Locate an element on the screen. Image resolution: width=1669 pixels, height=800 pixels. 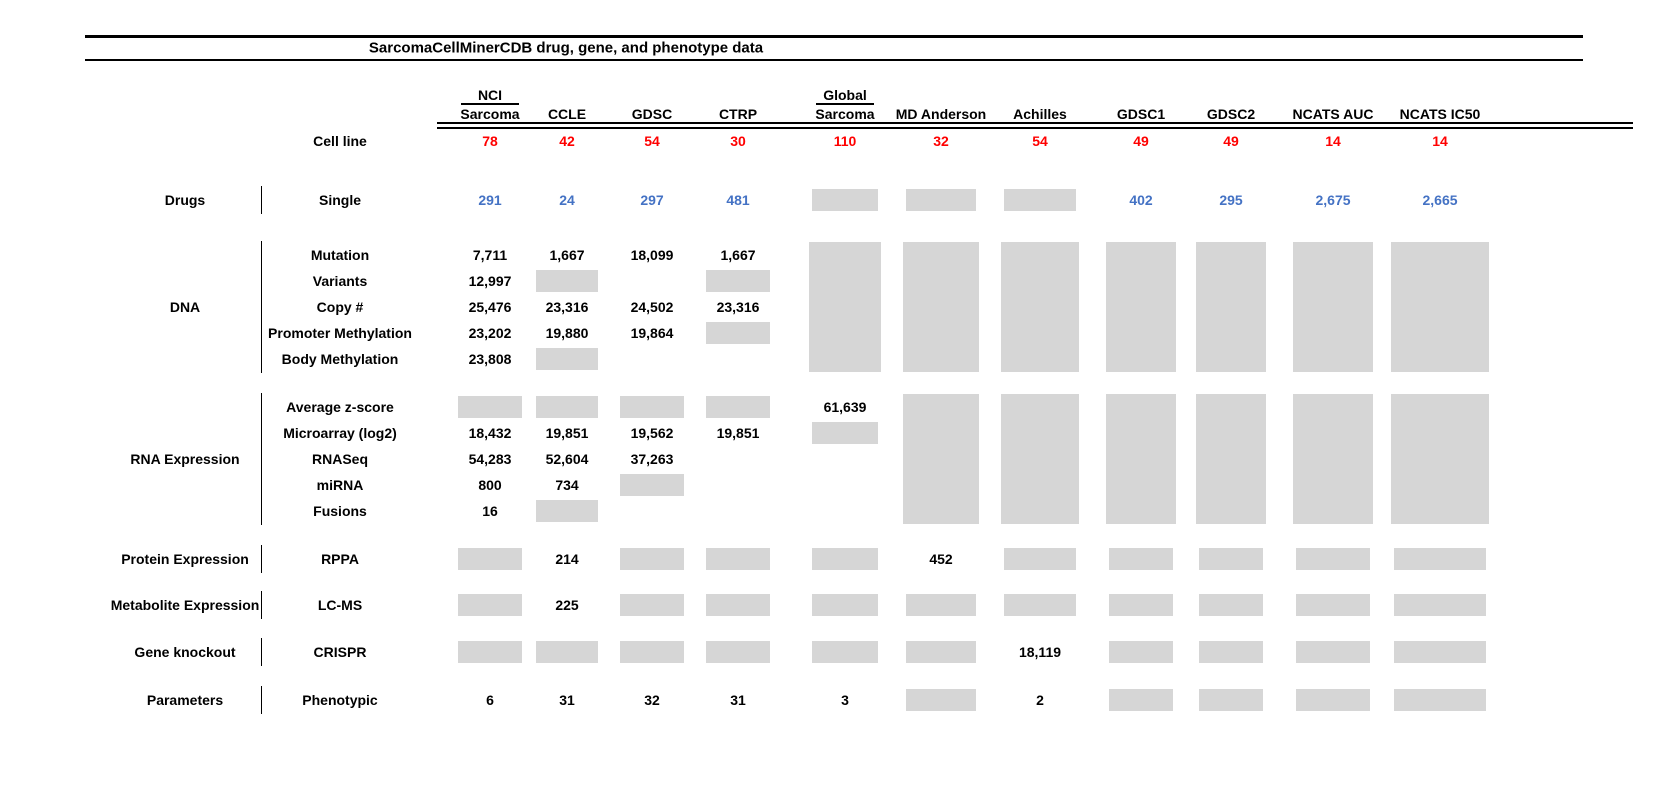
row-label: RNASeq is located at coordinates (340, 459).